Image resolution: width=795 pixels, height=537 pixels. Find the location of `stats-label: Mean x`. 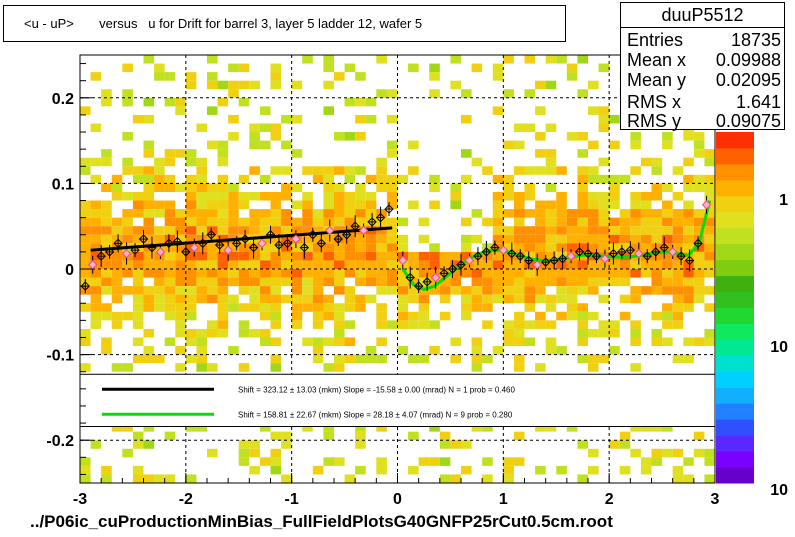

stats-label: Mean x is located at coordinates (657, 60).